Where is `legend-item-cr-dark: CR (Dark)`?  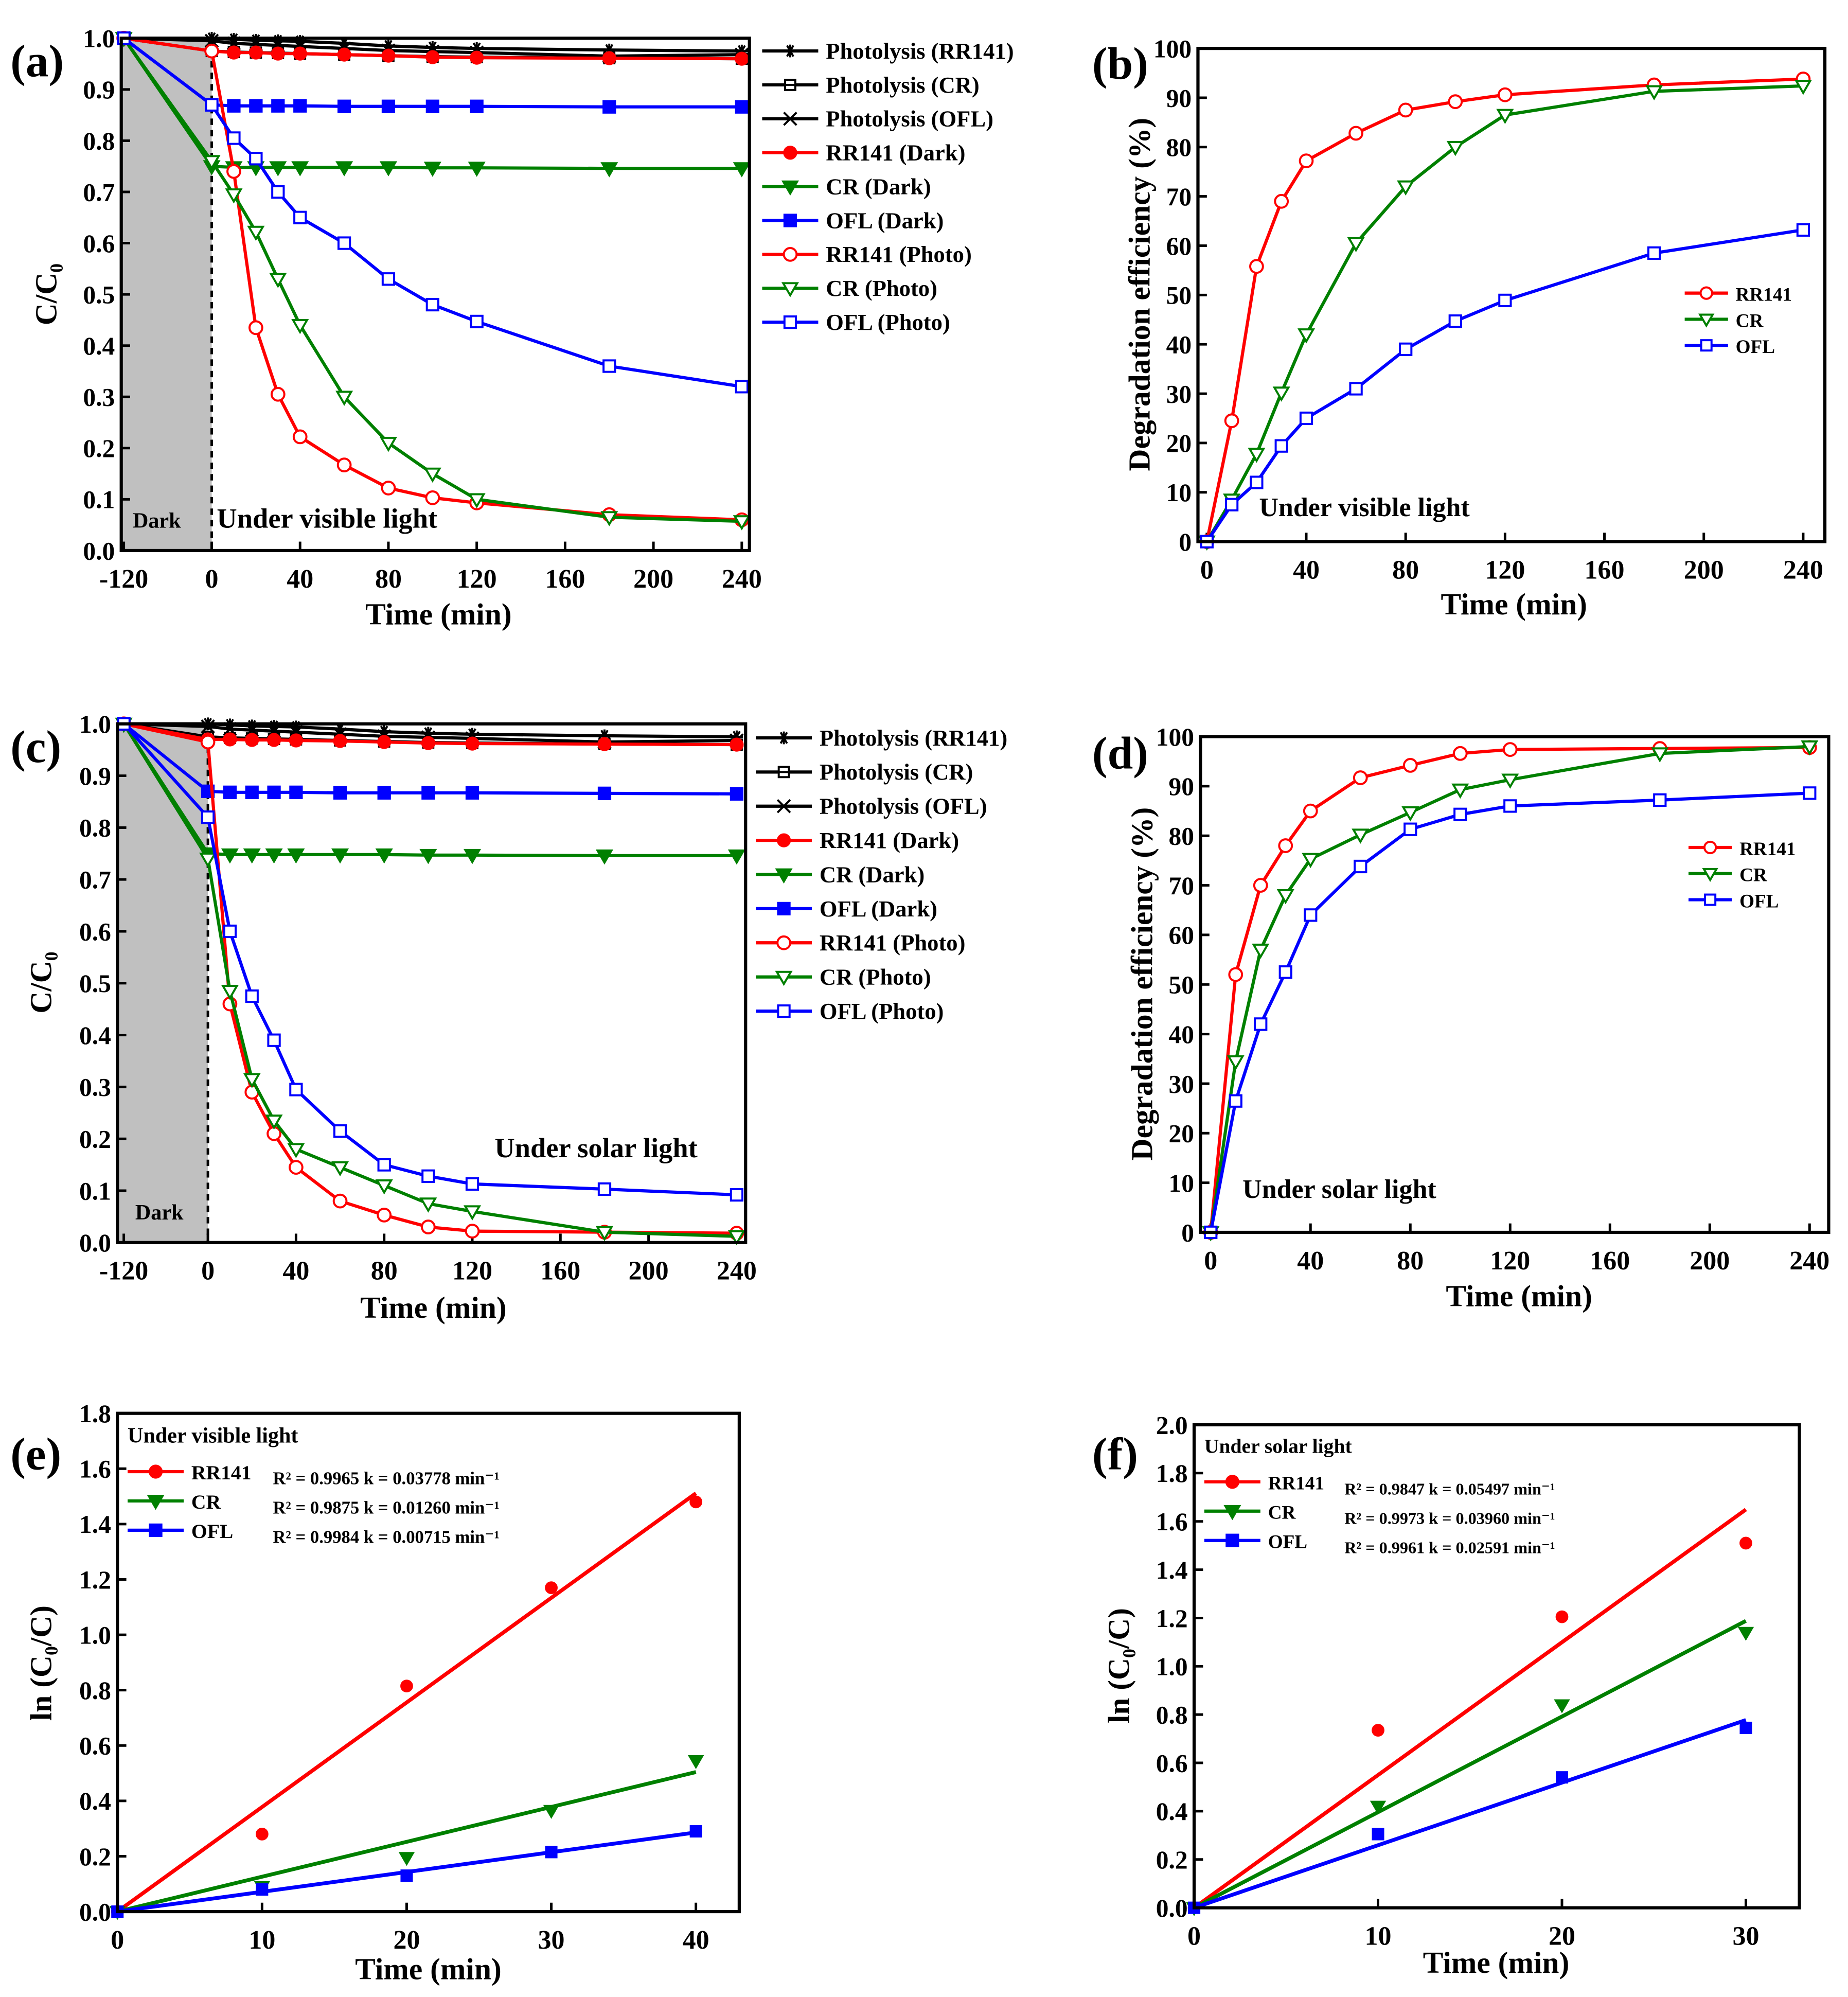
legend-item-cr-dark: CR (Dark) is located at coordinates (846, 186).